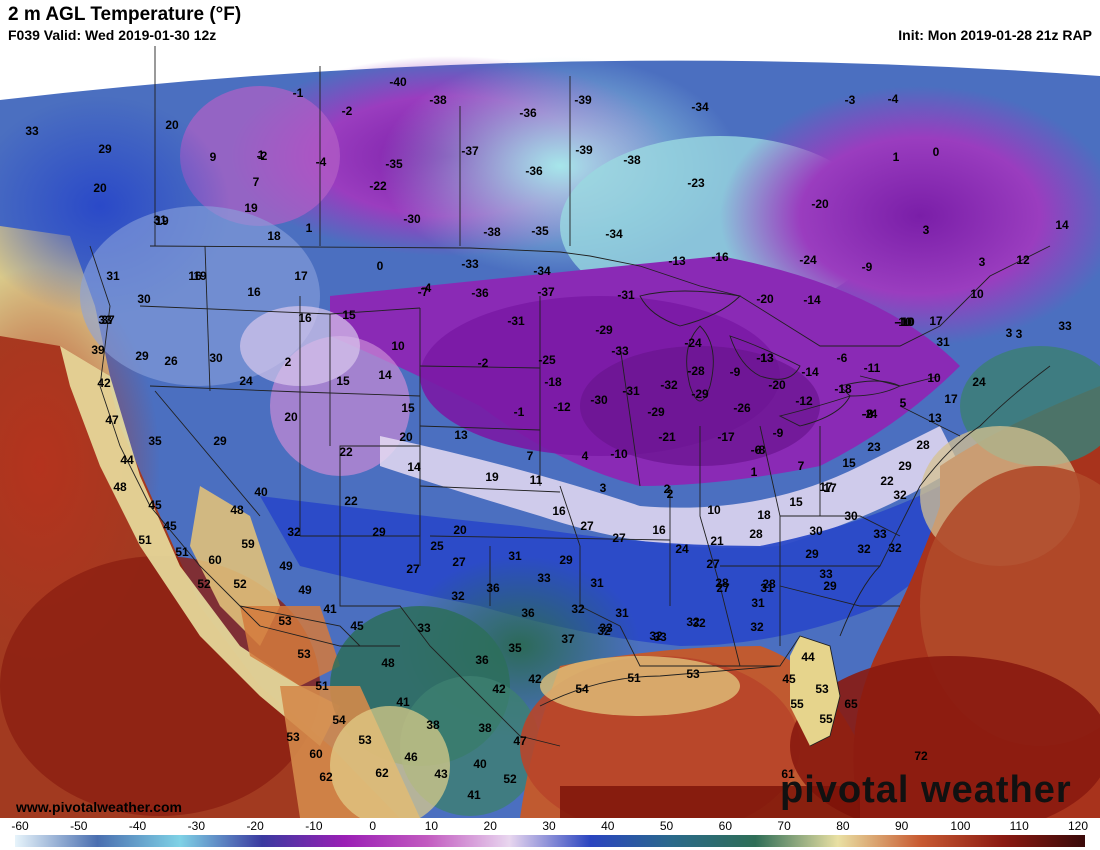 Image resolution: width=1100 pixels, height=850 pixels. What do you see at coordinates (510, 779) in the screenshot?
I see `temperature-label: 52` at bounding box center [510, 779].